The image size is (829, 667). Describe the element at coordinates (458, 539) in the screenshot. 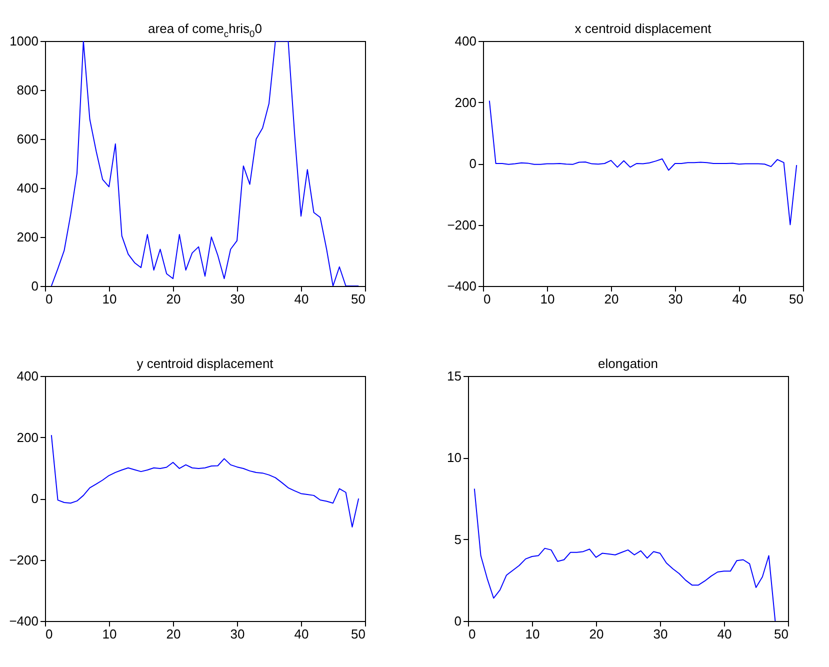

I see `y-tick-label: 5` at that location.